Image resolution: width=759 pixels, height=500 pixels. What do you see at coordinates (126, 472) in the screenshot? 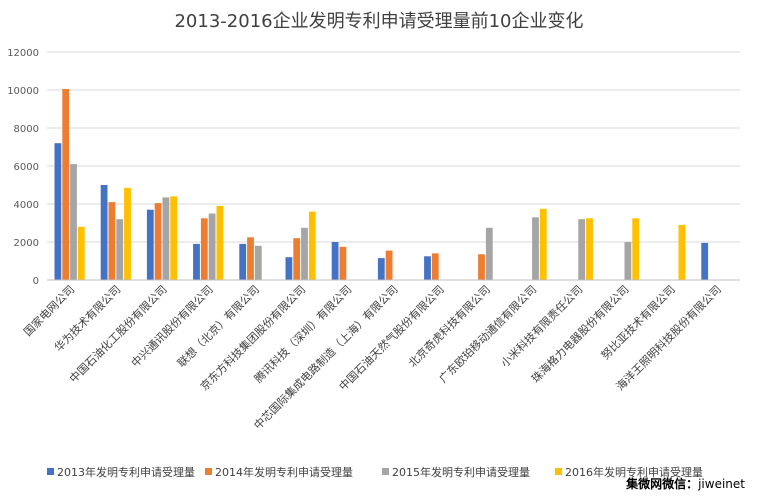
I see `legend-label: 2013年发明专利申请受理量` at bounding box center [126, 472].